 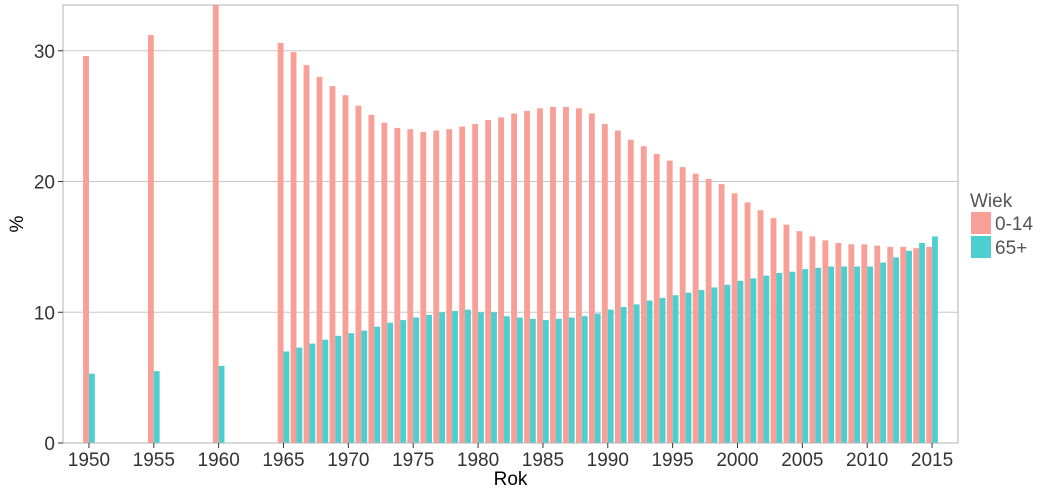 I want to click on legend-label-65+: 65+, so click(x=1011, y=248).